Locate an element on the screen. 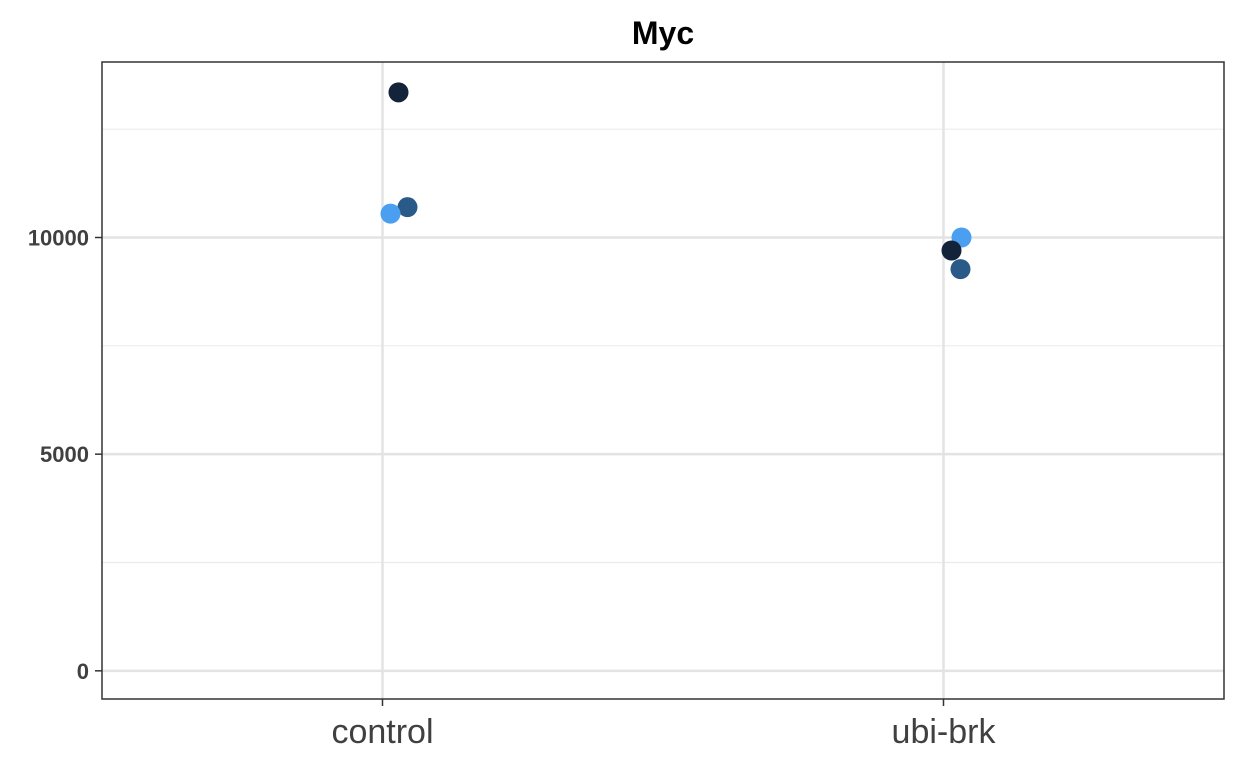 This screenshot has width=1240, height=766. y-tick-label: 10000 is located at coordinates (58, 238).